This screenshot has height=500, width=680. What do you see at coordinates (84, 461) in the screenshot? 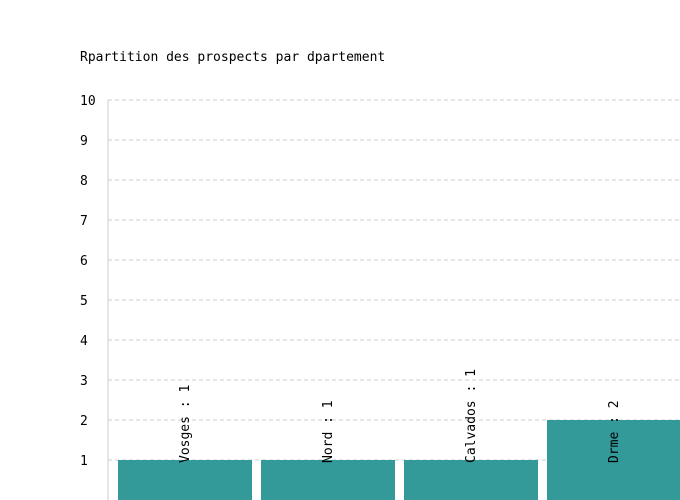
I see `y-tick-label-1: 1` at bounding box center [84, 461].